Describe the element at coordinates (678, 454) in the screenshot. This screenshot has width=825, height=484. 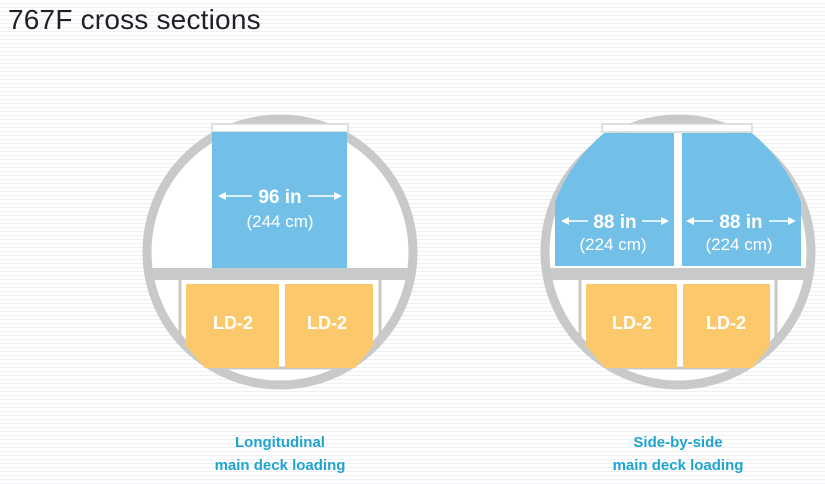
I see `caption-side-by-side: Side-by-side main deck loading` at that location.